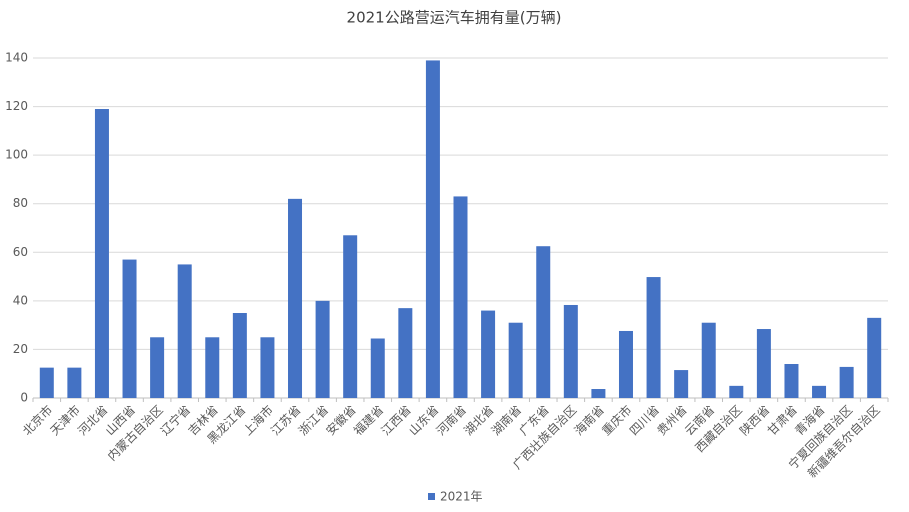  I want to click on y-tick-label: 60, so click(20, 252).